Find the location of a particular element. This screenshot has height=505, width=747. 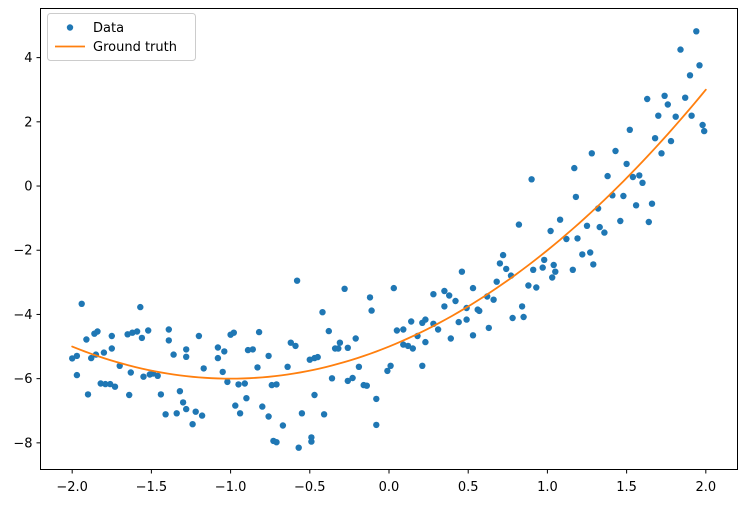

y-tick-label: 4 is located at coordinates (28, 58).